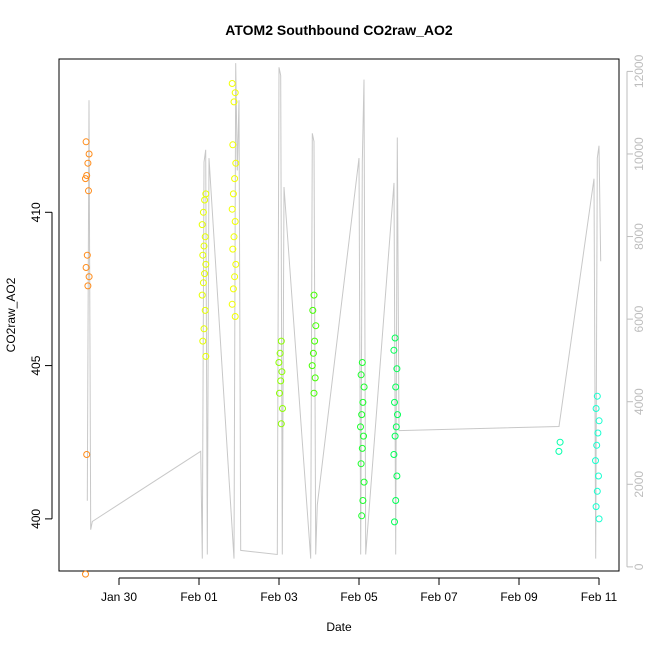 The height and width of the screenshot is (650, 650). What do you see at coordinates (359, 597) in the screenshot?
I see `x-tick-label: Feb 05` at bounding box center [359, 597].